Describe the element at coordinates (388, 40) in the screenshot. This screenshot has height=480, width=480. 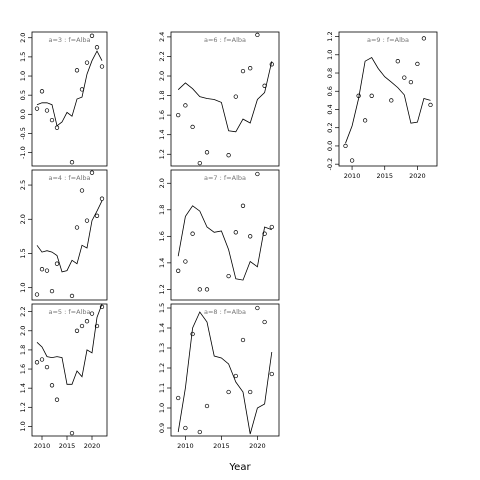
I see `panel-title: a=9 : f=Alba` at that location.